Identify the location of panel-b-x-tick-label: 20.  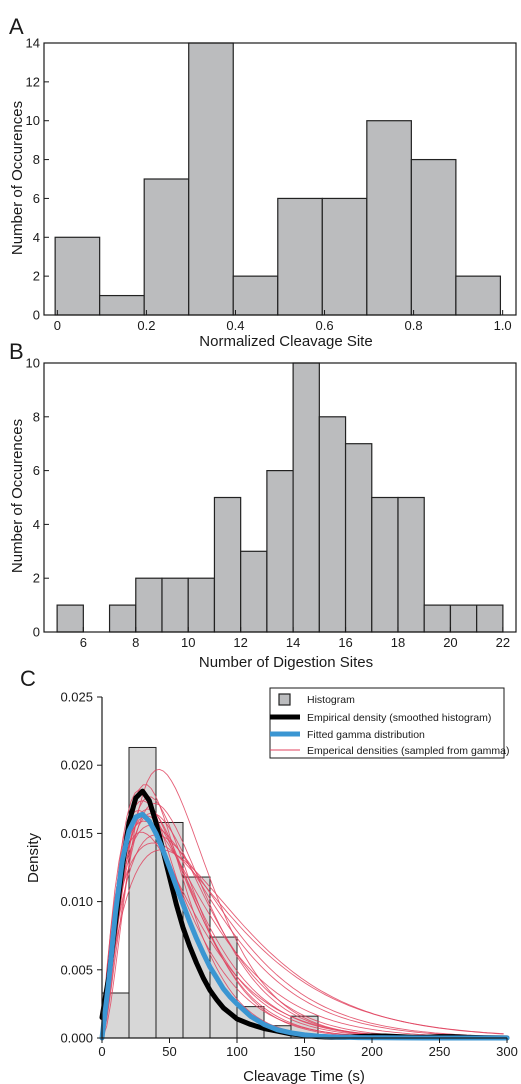
(450, 642).